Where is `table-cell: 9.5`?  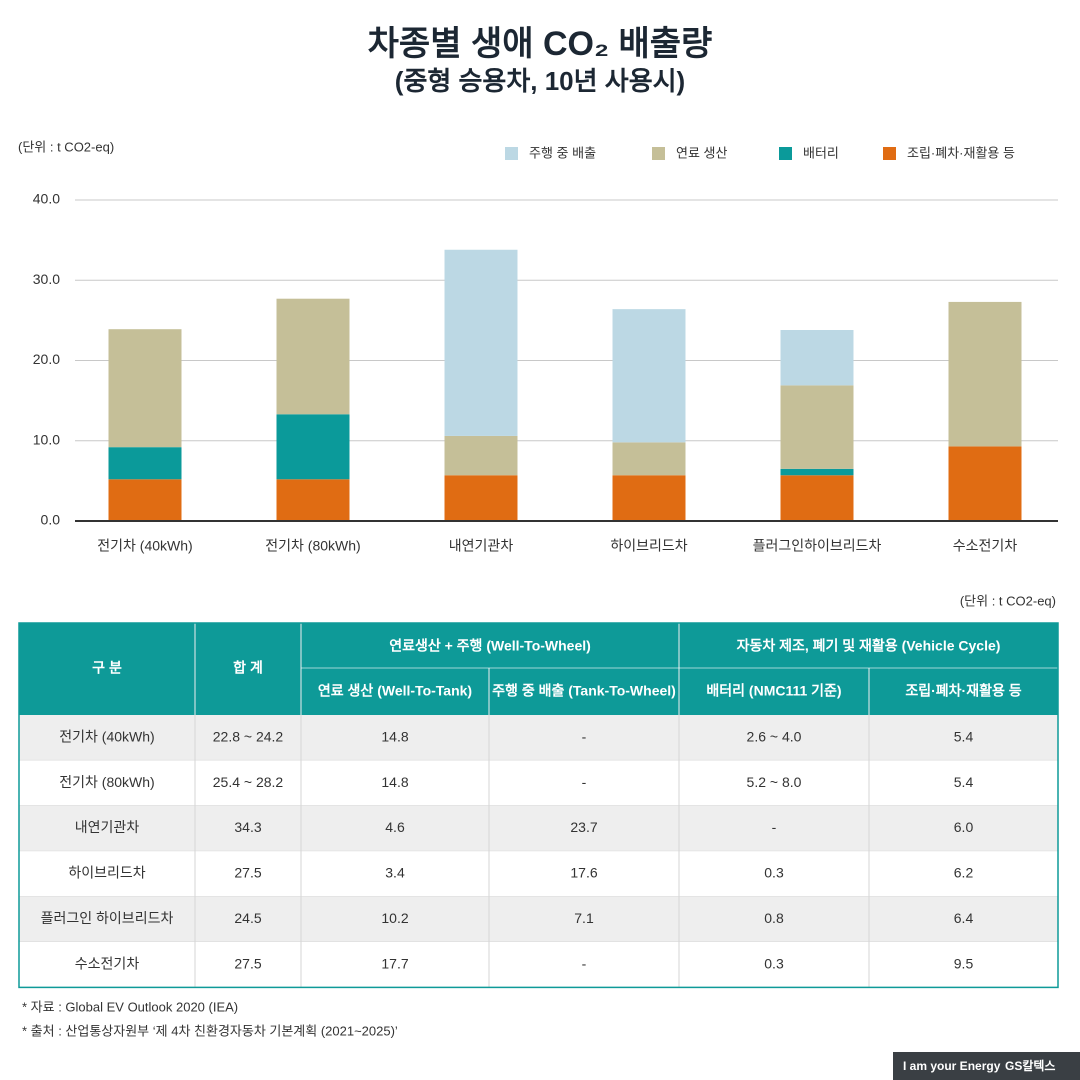 table-cell: 9.5 is located at coordinates (964, 963).